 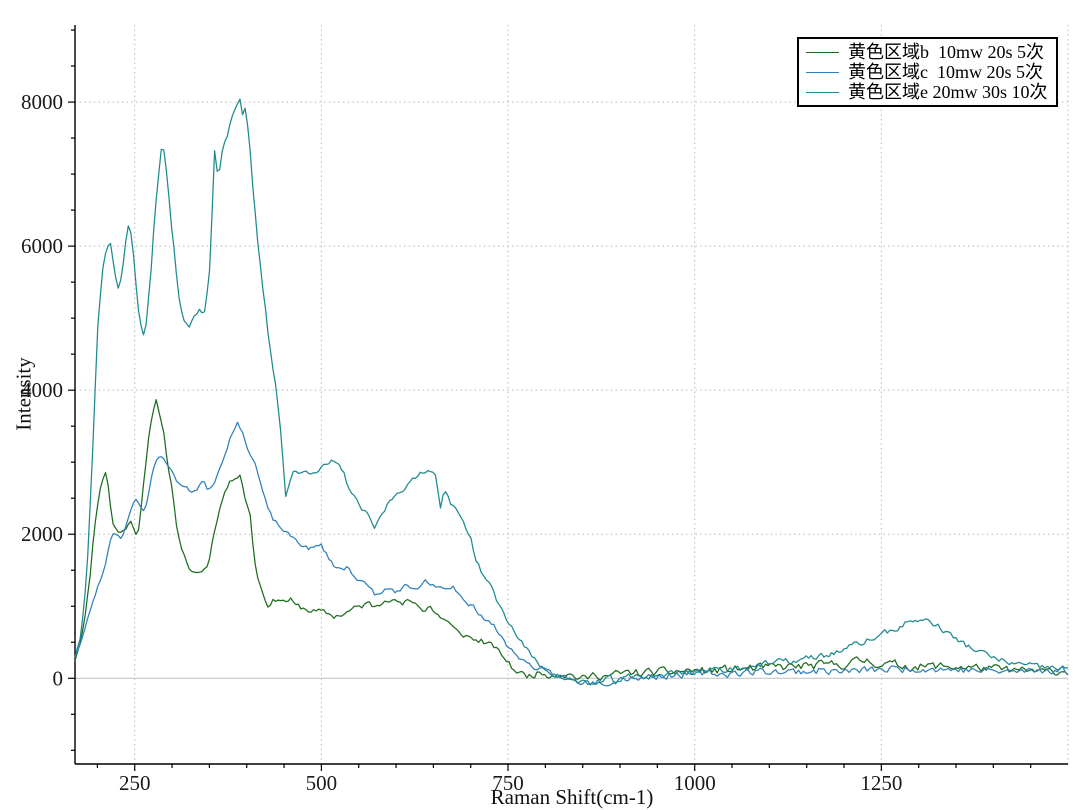 What do you see at coordinates (322, 783) in the screenshot?
I see `x-tick-label: 500` at bounding box center [322, 783].